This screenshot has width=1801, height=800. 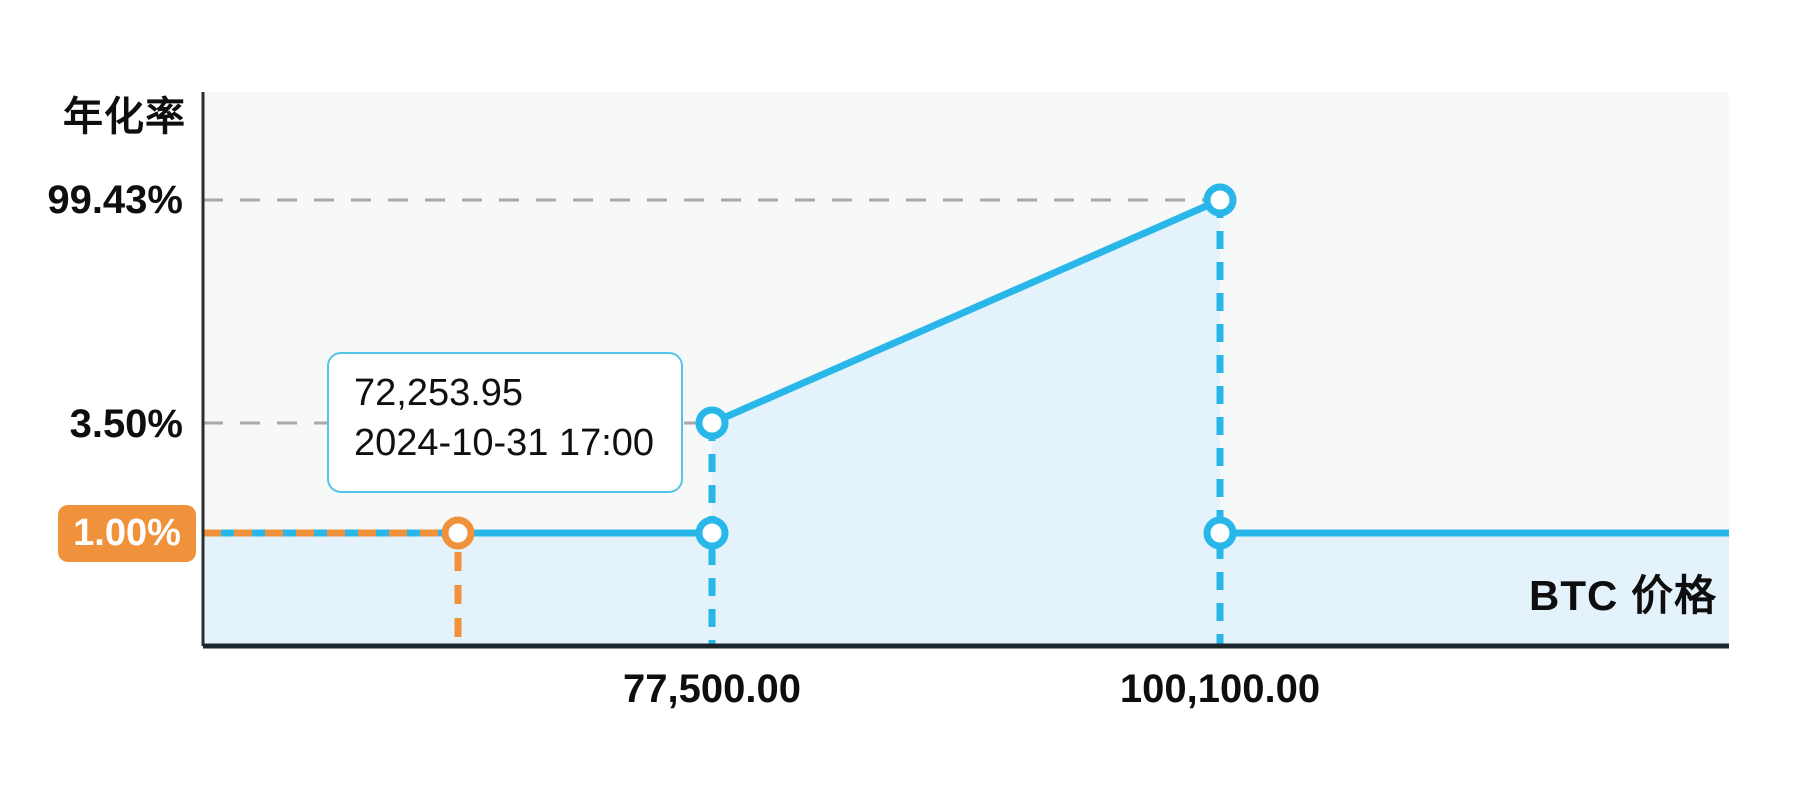 I want to click on x-axis-title: BTC 价格, so click(x=1623, y=595).